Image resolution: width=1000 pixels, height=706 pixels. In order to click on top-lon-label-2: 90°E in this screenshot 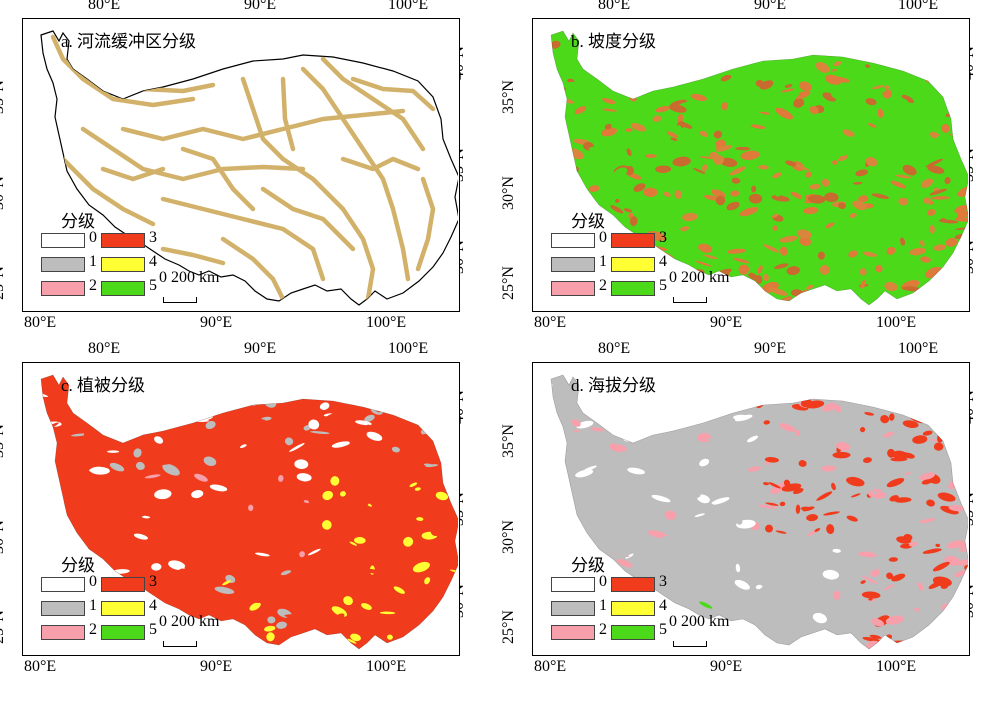, I will do `click(770, 6)`.